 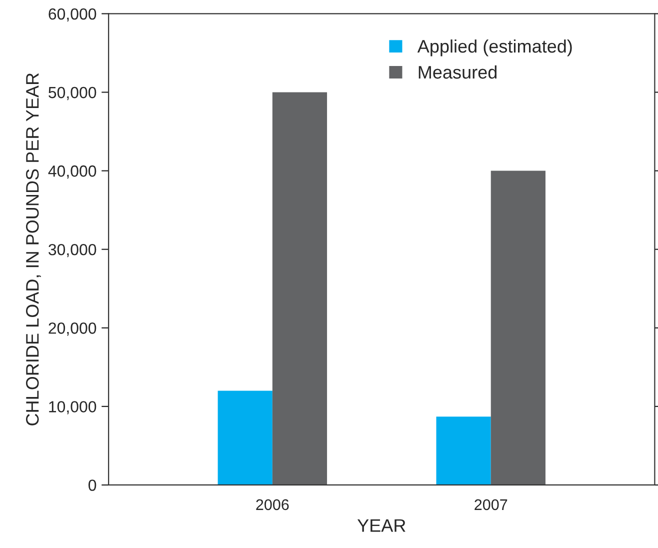 I want to click on y-axis-title: CHLORIDE LOAD, IN POUNDS PER YEAR, so click(x=33, y=249).